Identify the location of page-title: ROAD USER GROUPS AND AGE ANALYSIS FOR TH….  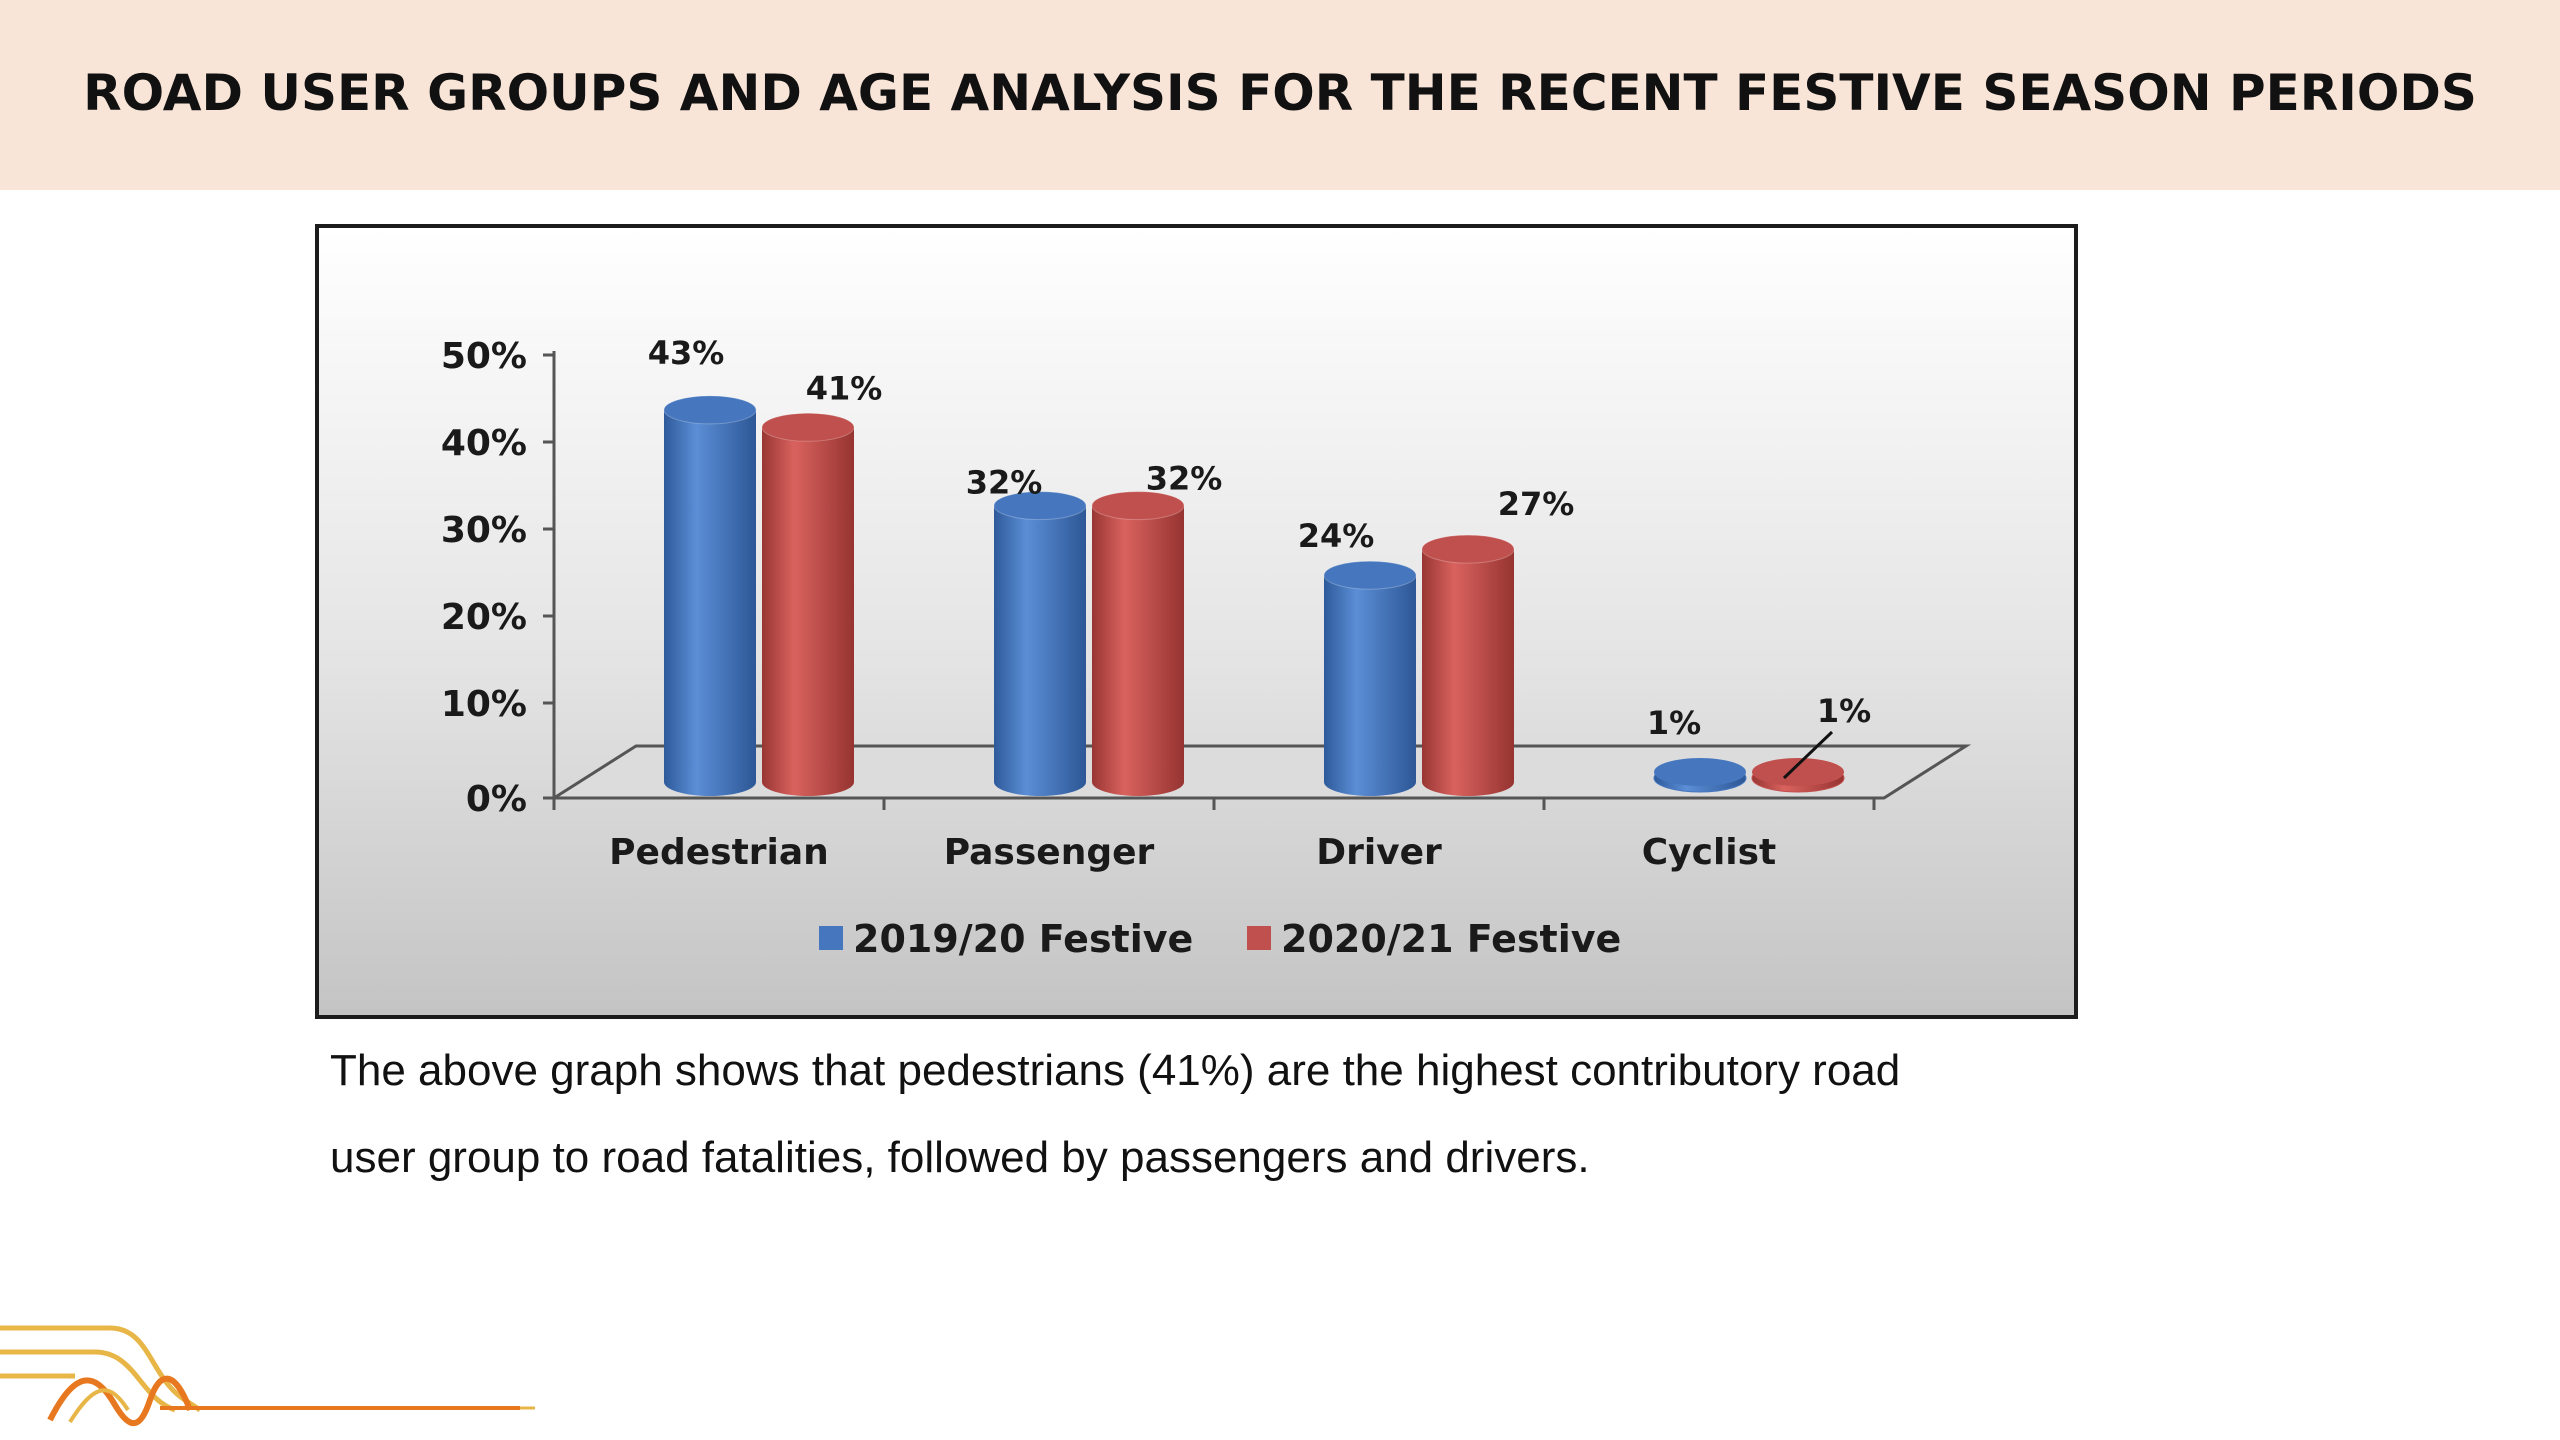
(1280, 92).